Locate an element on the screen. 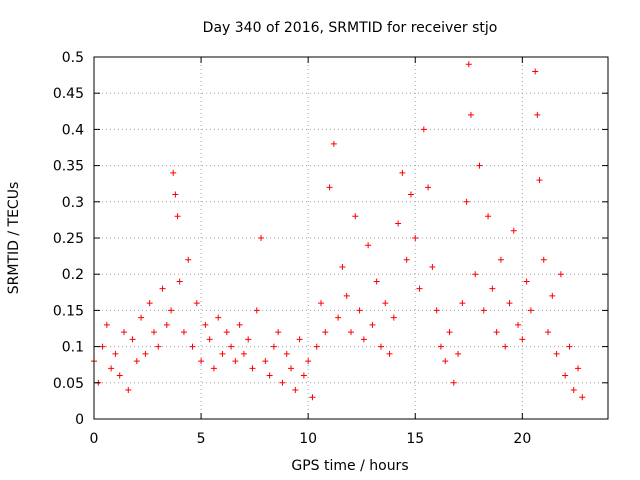 The height and width of the screenshot is (480, 640). x-tick-label: 0 is located at coordinates (94, 439).